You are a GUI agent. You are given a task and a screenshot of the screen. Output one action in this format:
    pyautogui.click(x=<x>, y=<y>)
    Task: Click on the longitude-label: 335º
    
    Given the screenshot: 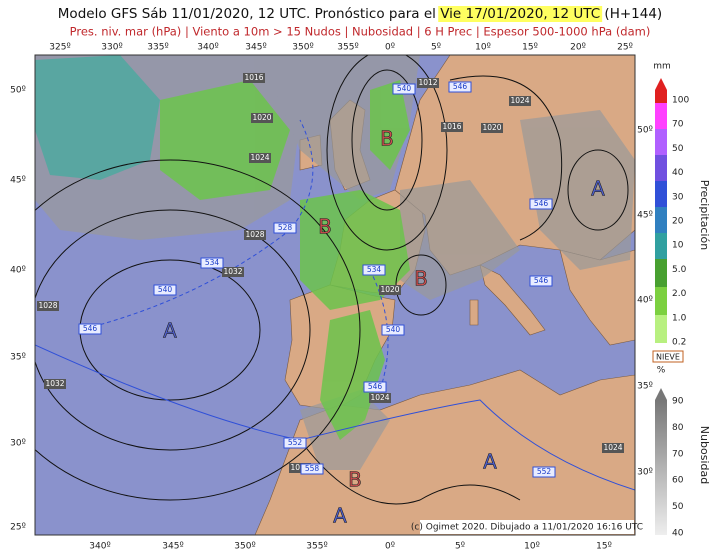 What is the action you would take?
    pyautogui.click(x=157, y=48)
    